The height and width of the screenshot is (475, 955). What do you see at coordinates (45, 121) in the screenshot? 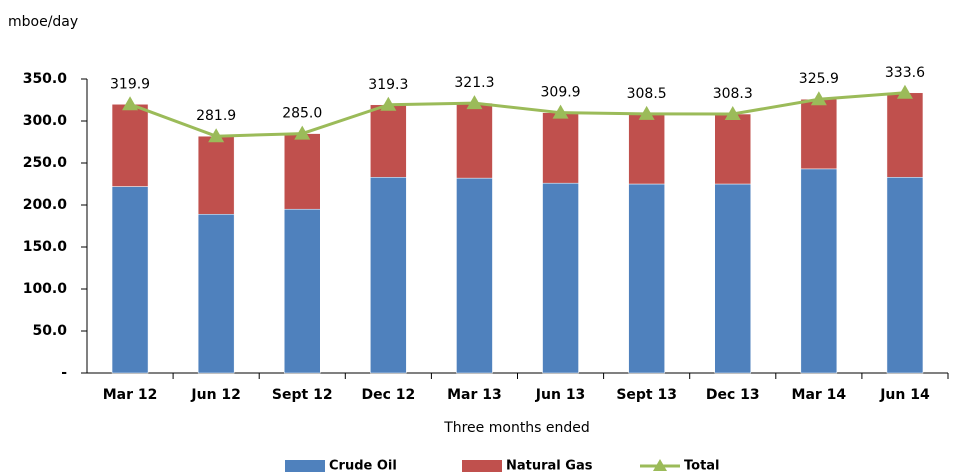
I see `y-tick-label: 300.0` at bounding box center [45, 121].